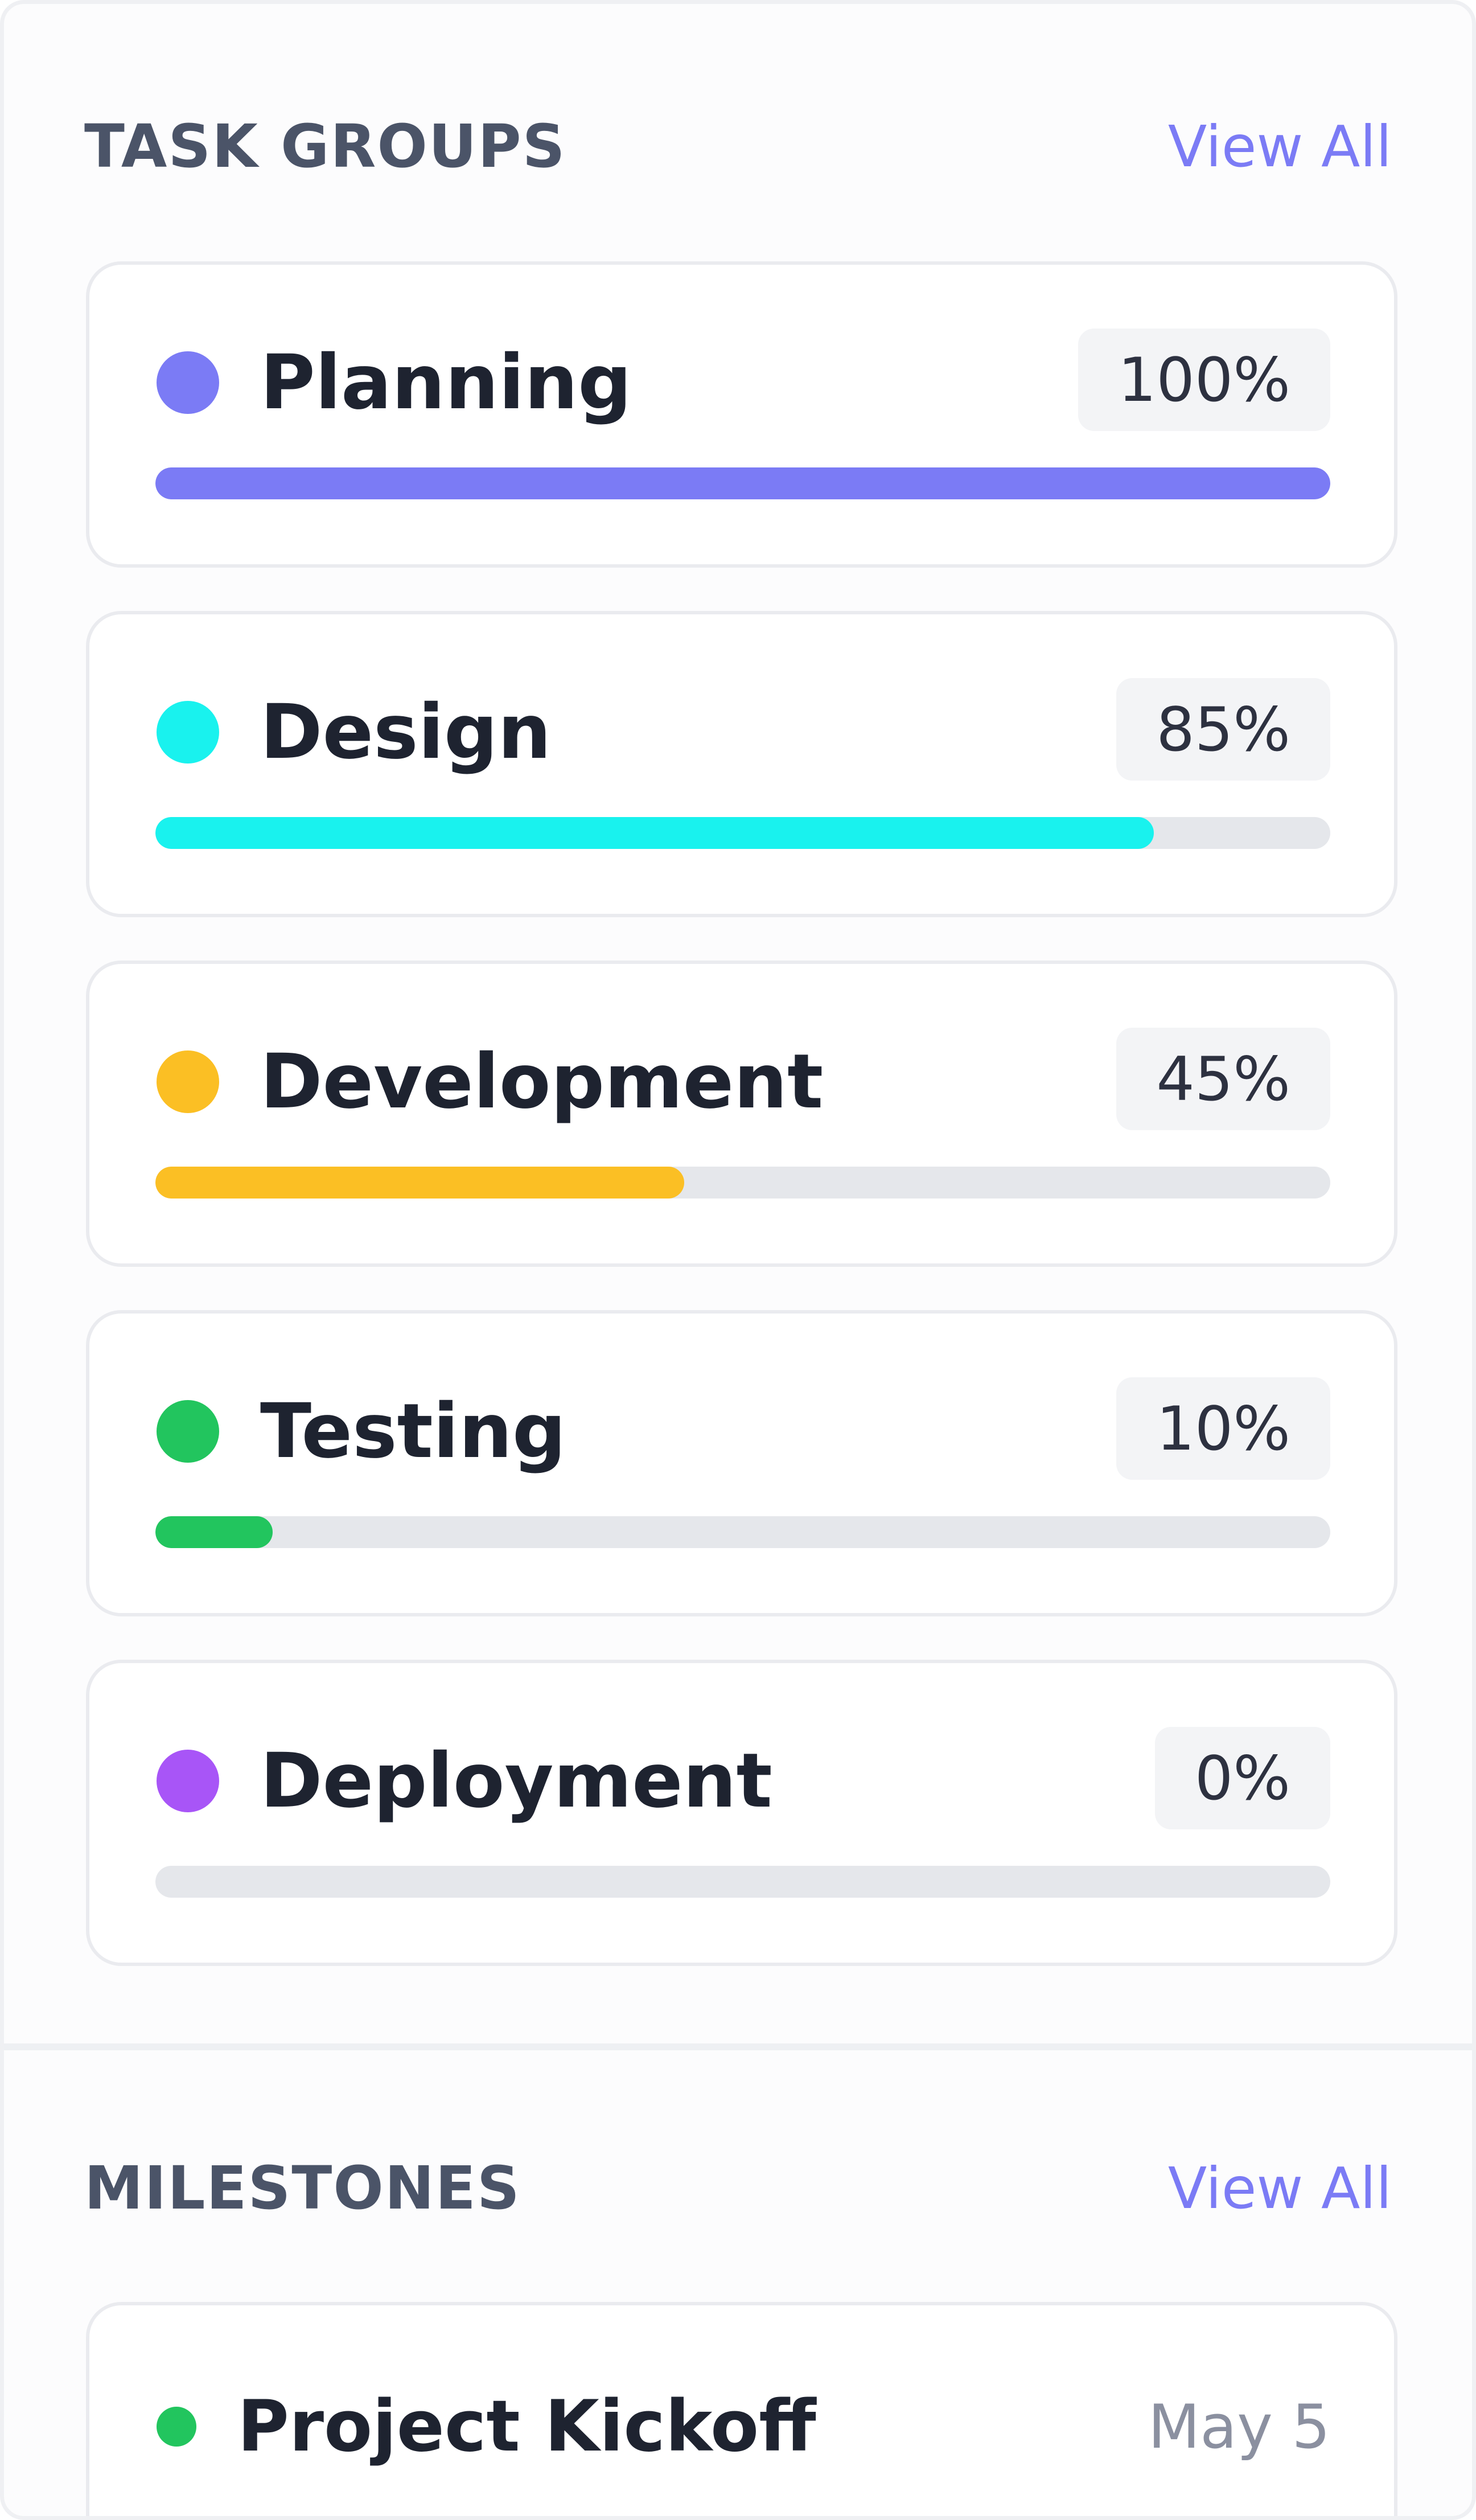 The width and height of the screenshot is (1476, 2520). What do you see at coordinates (302, 2188) in the screenshot?
I see `milestones-title: MILESTONES` at bounding box center [302, 2188].